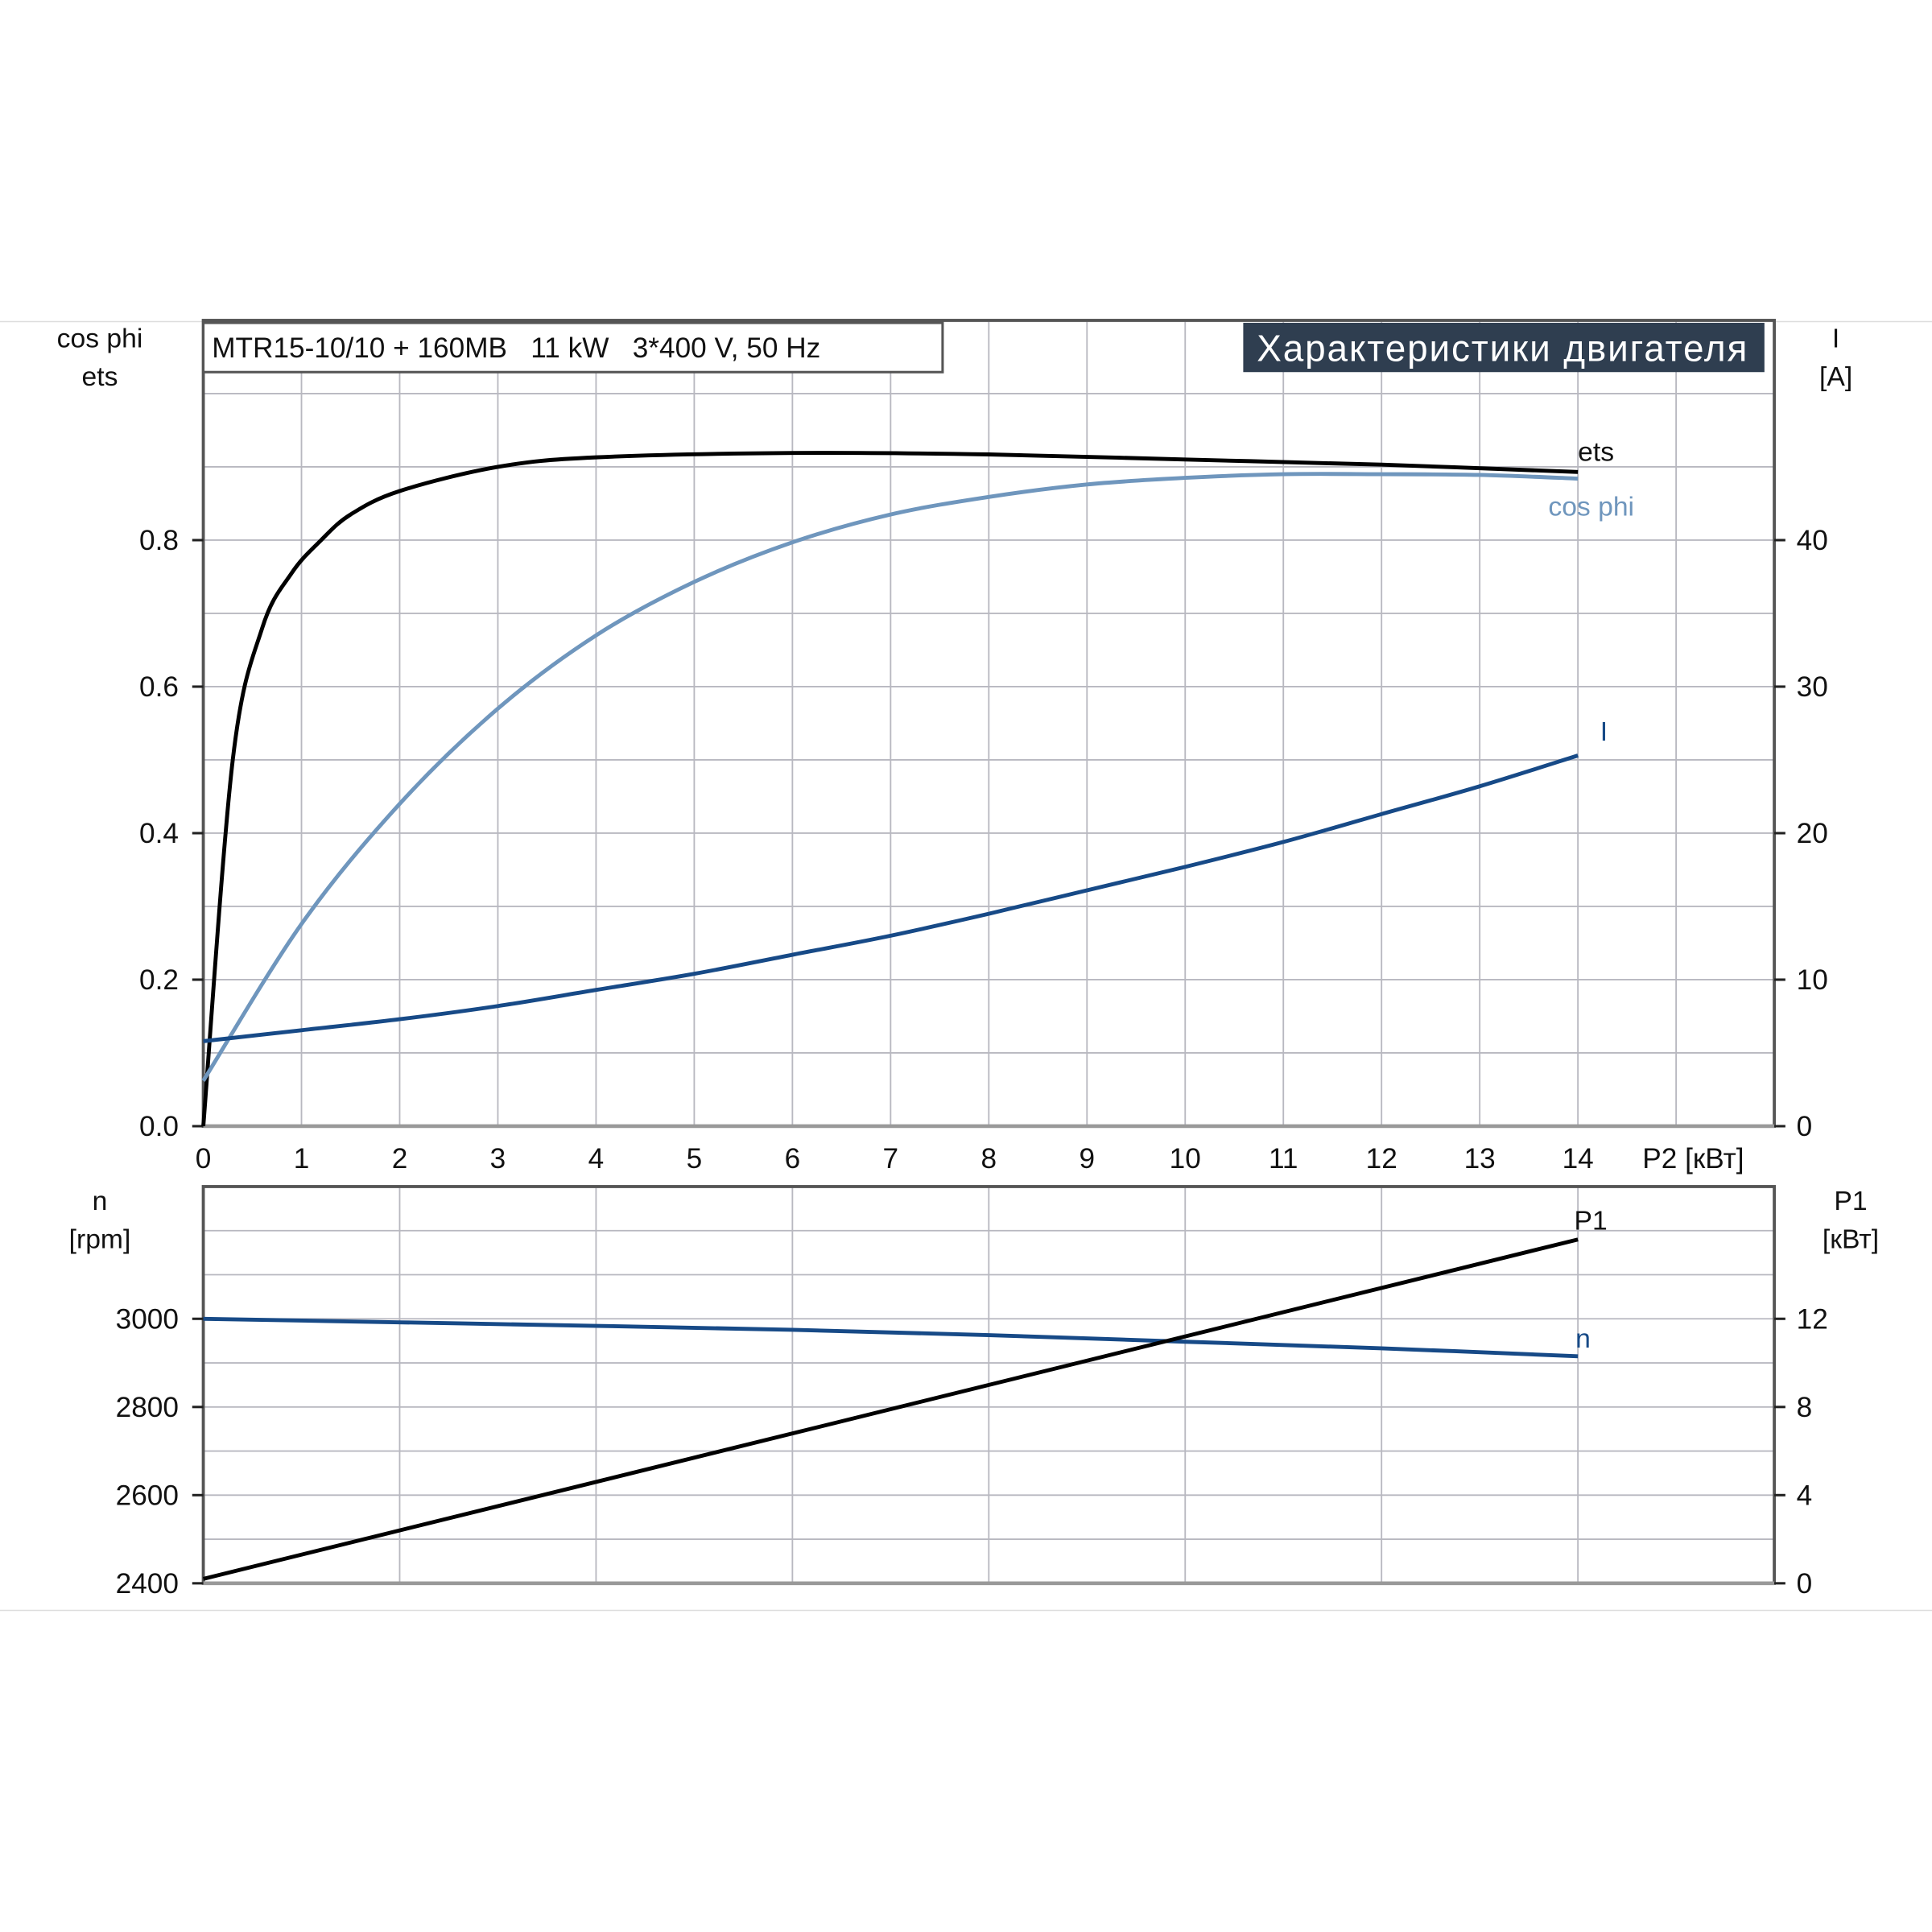 The width and height of the screenshot is (1932, 1932). Describe the element at coordinates (498, 1158) in the screenshot. I see `x-tick-label: 3` at that location.